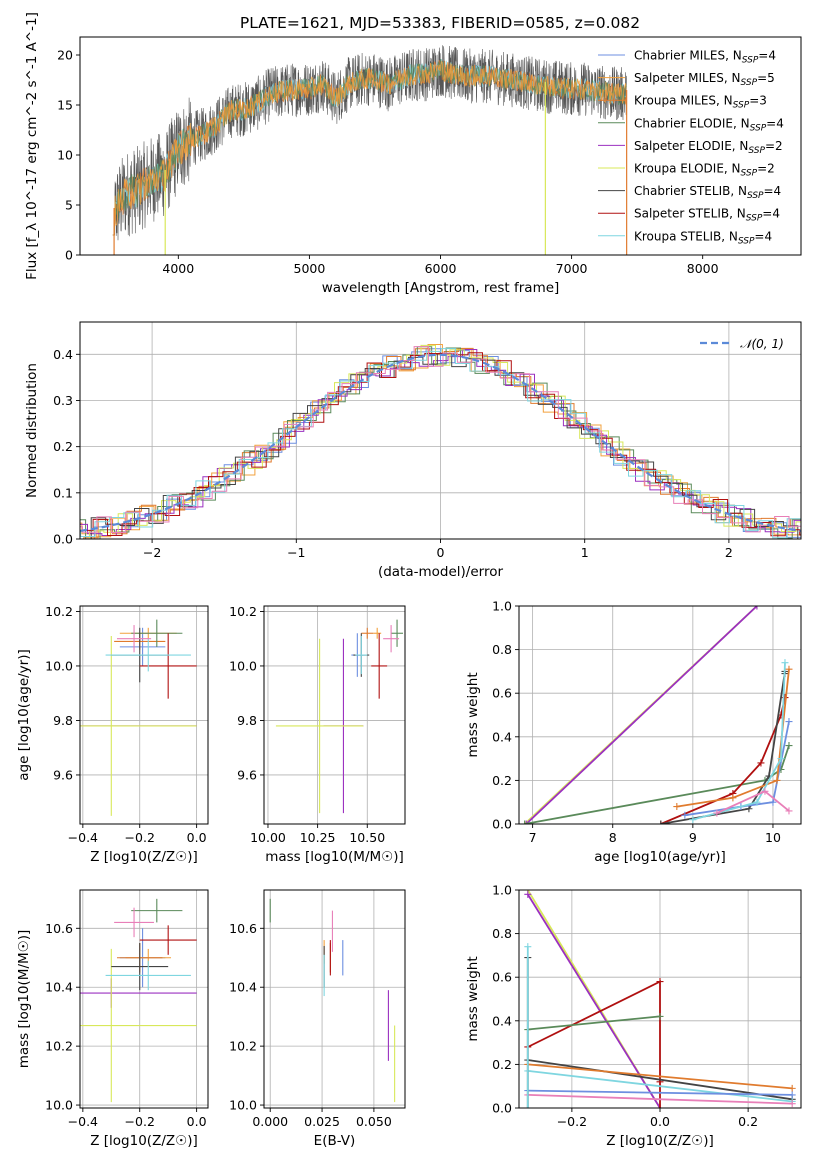  I want to click on legend-entry: Salpeter STELIB, NSSP=4, so click(707, 215).